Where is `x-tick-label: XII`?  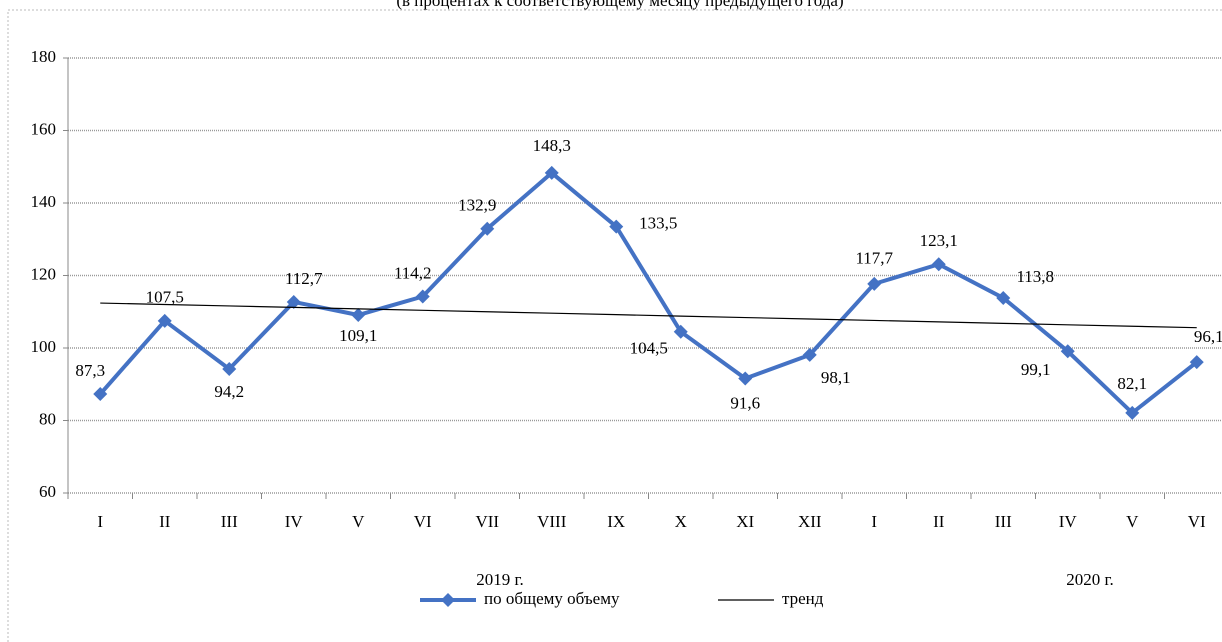 x-tick-label: XII is located at coordinates (810, 521).